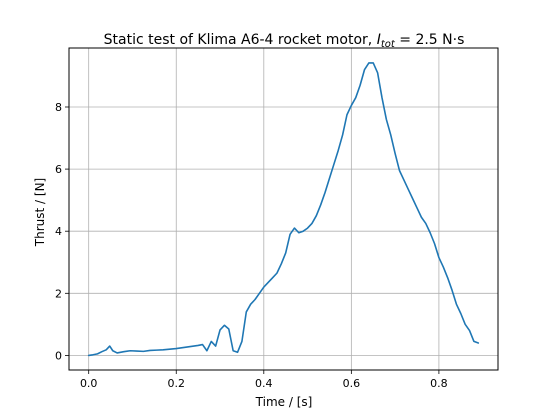 The image size is (554, 416). Describe the element at coordinates (240, 40) in the screenshot. I see `title-prefix: Static test of Klima A6-4 rocket motor,` at that location.